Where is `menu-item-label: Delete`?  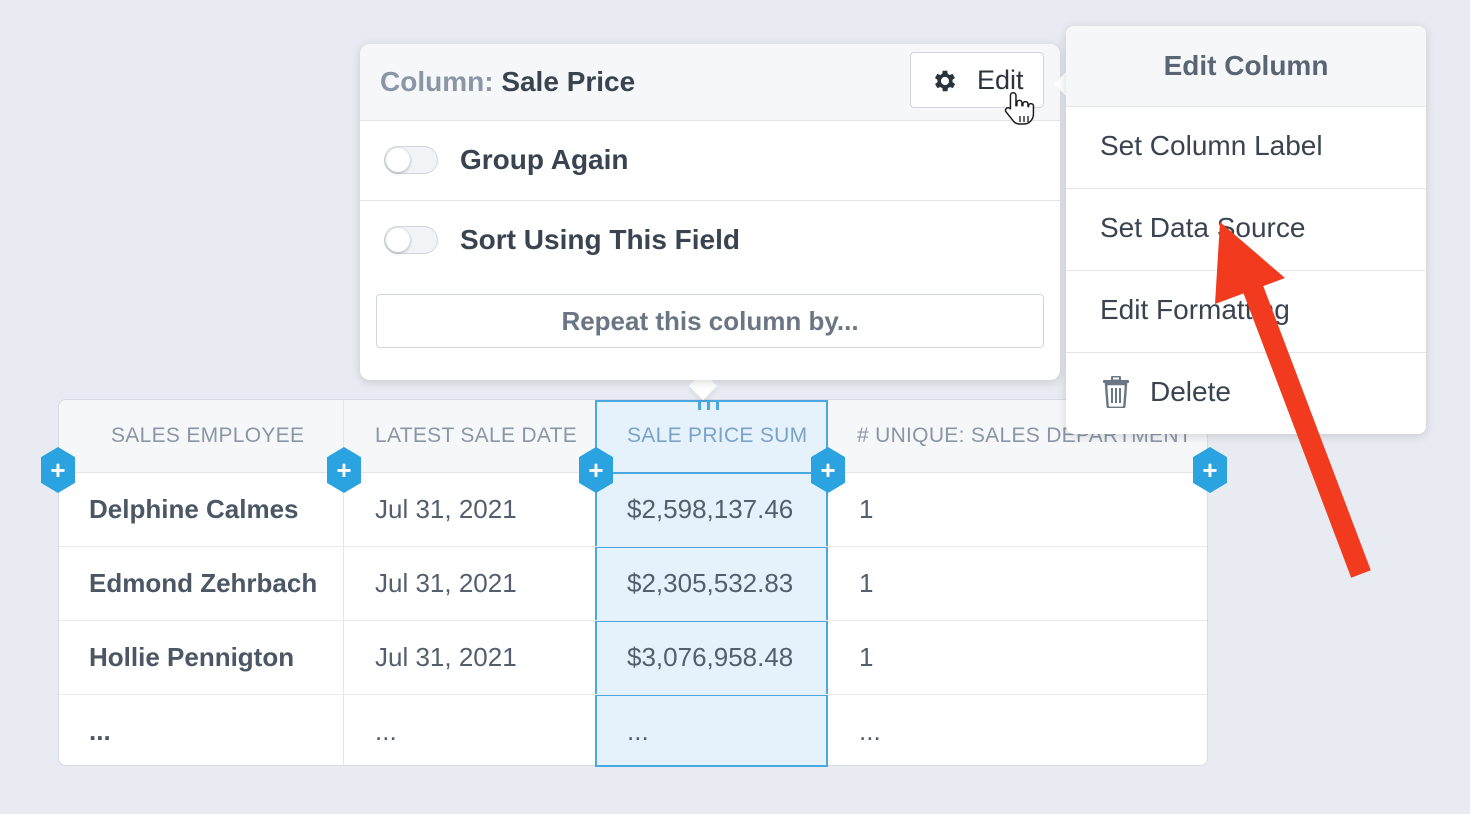 menu-item-label: Delete is located at coordinates (1190, 391).